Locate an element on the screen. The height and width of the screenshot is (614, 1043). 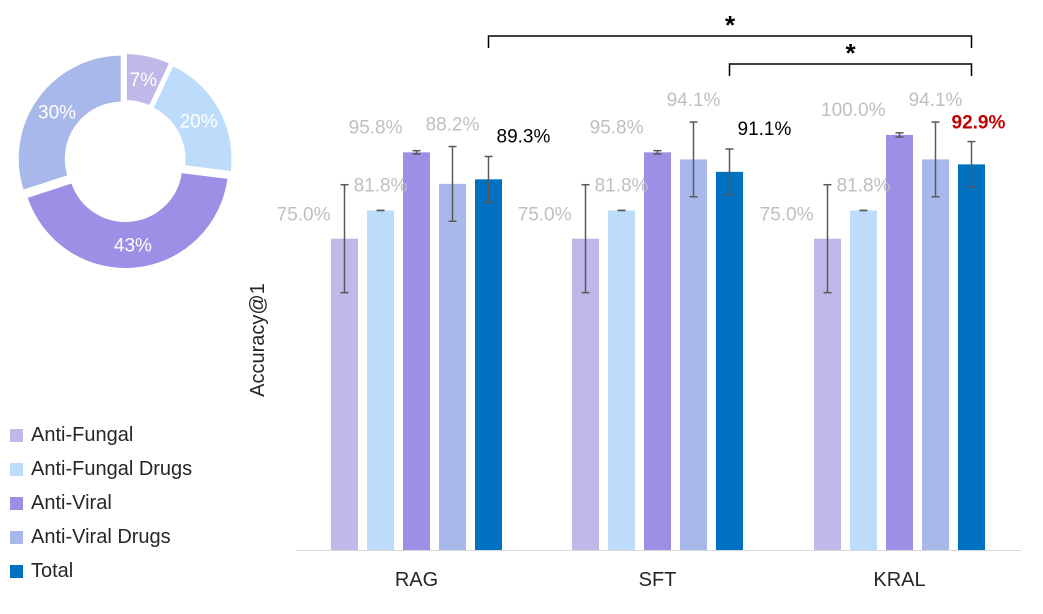
legend-item: Anti-Fungal is located at coordinates (125, 435).